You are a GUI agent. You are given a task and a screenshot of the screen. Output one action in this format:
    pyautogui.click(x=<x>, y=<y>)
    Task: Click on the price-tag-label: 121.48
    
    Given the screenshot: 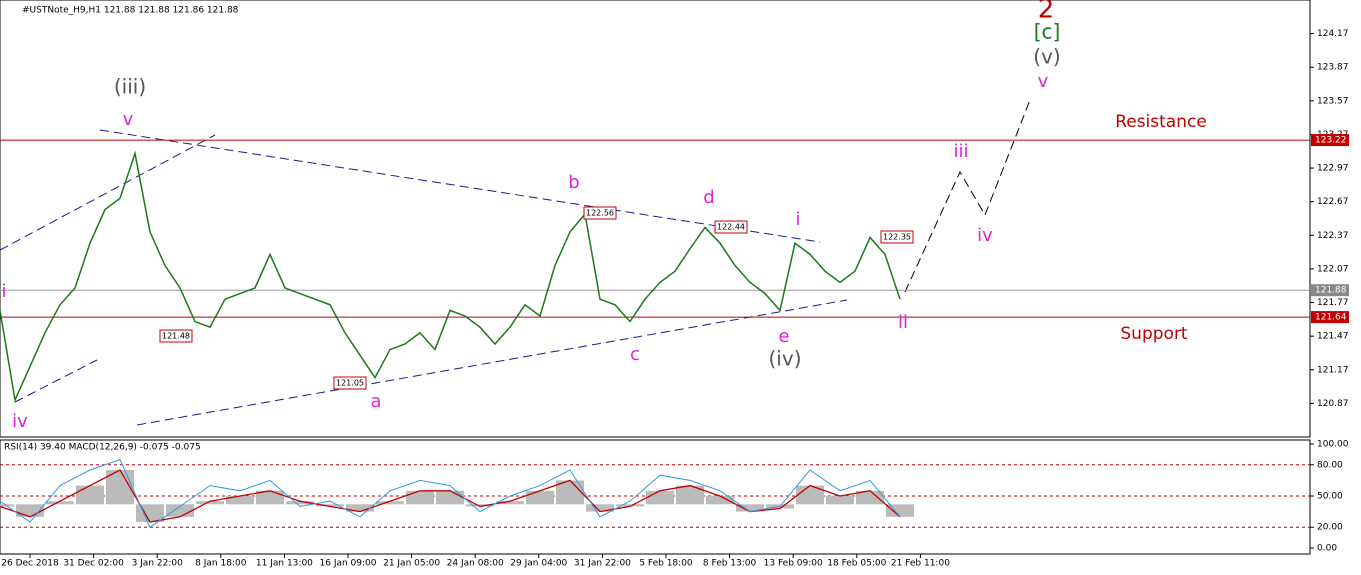 What is the action you would take?
    pyautogui.click(x=176, y=336)
    